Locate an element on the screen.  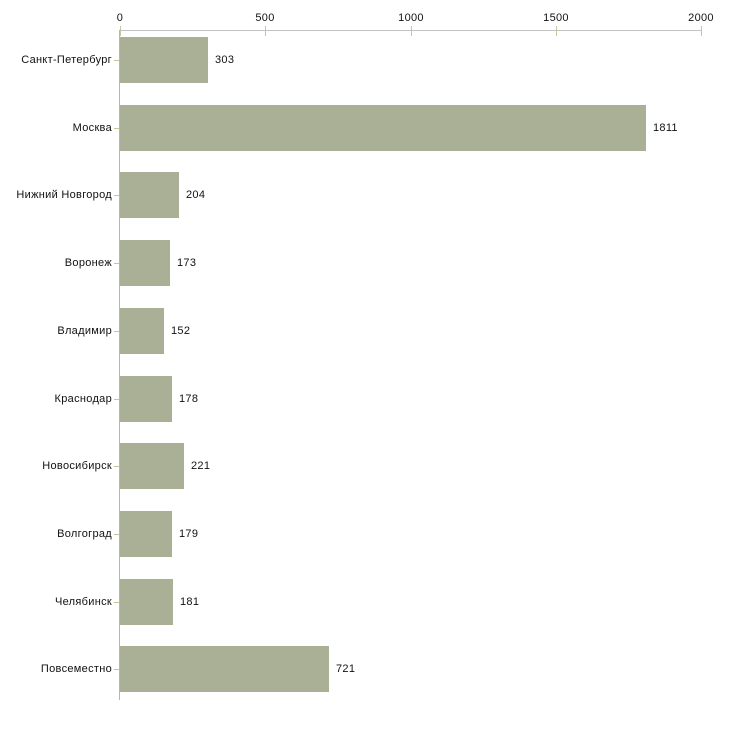
x-tick-label: 2000 is located at coordinates (701, 18).